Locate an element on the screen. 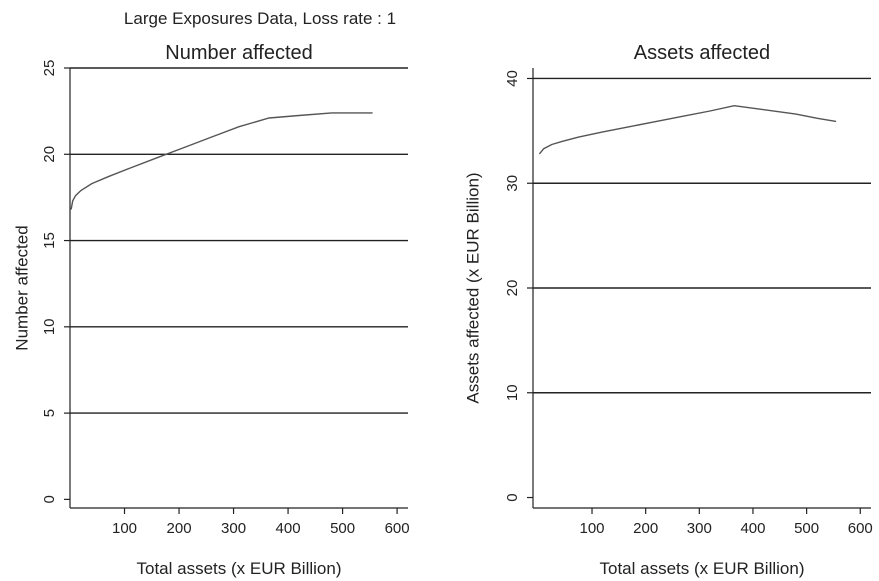  y-axis-label: Number affected is located at coordinates (21, 287).